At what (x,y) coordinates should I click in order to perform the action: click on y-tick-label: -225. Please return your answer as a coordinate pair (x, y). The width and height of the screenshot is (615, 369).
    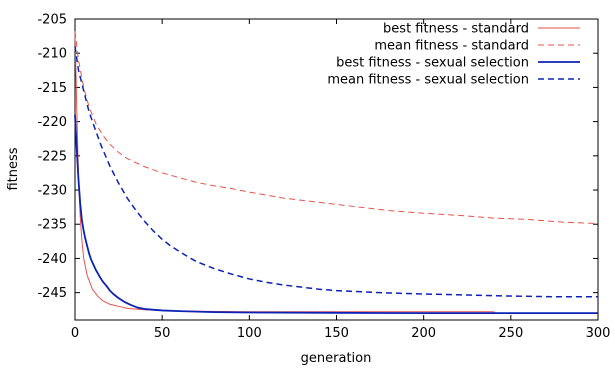
    Looking at the image, I should click on (52, 156).